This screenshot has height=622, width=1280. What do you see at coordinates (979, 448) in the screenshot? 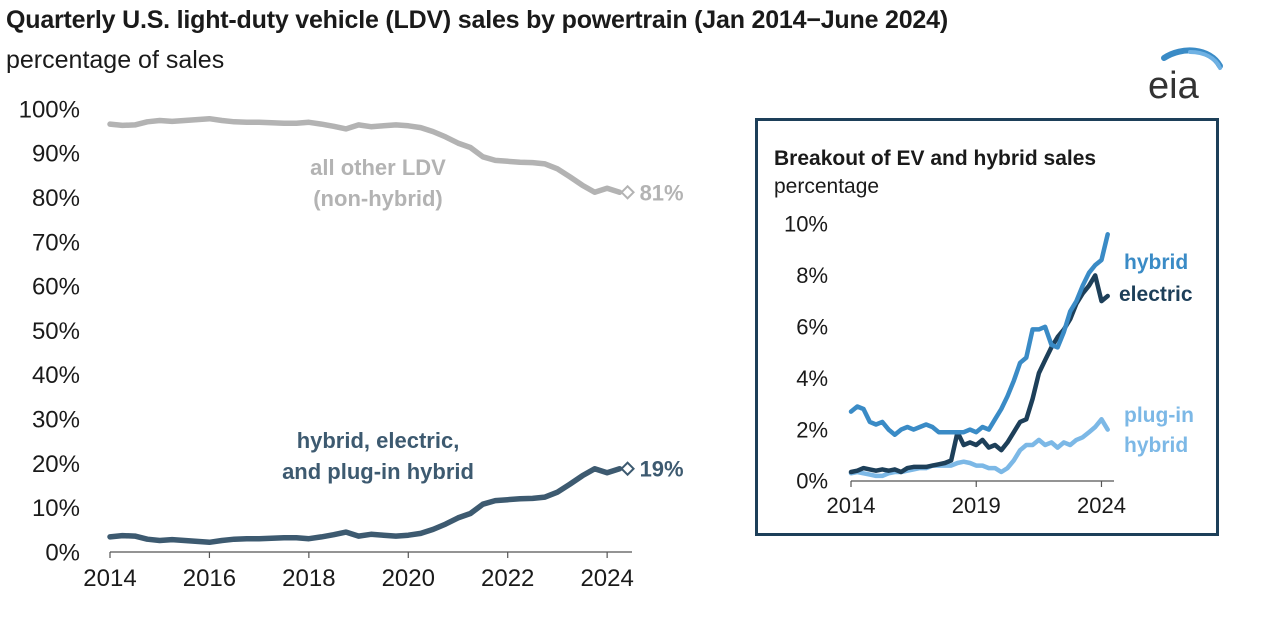
I see `series-line-plug-in-hybrid` at bounding box center [979, 448].